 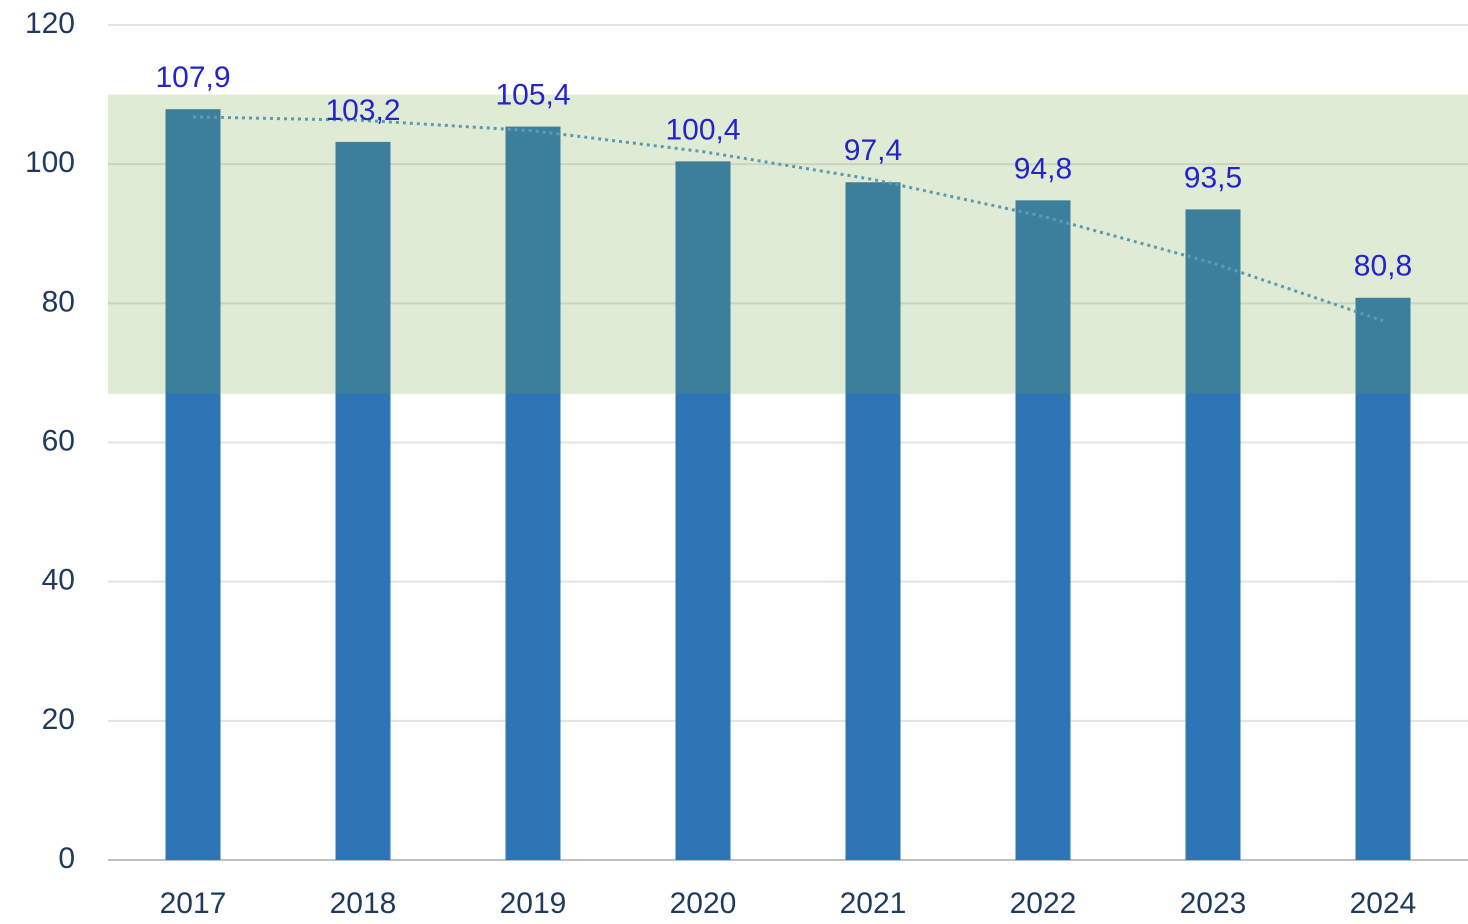 I want to click on y-tick-label: 100, so click(x=50, y=162).